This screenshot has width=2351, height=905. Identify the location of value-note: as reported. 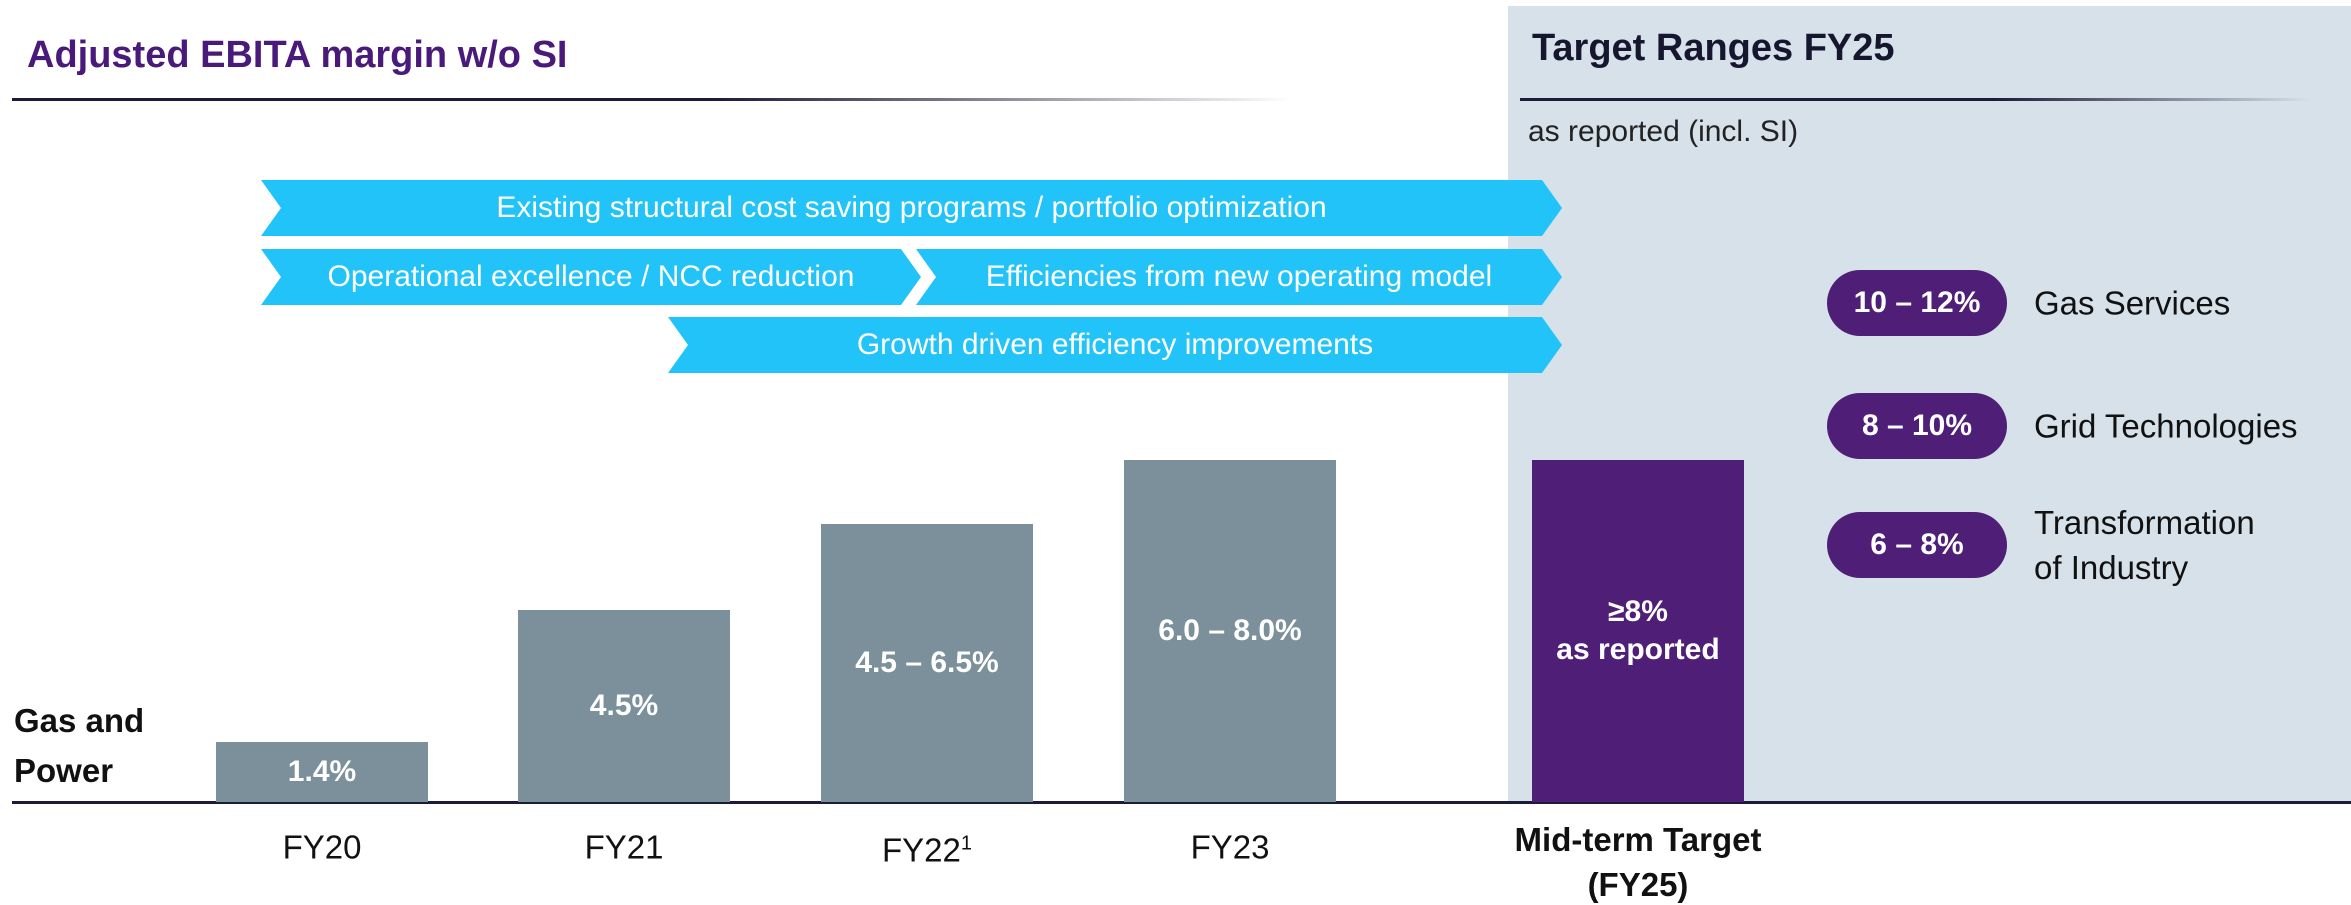
(1638, 649).